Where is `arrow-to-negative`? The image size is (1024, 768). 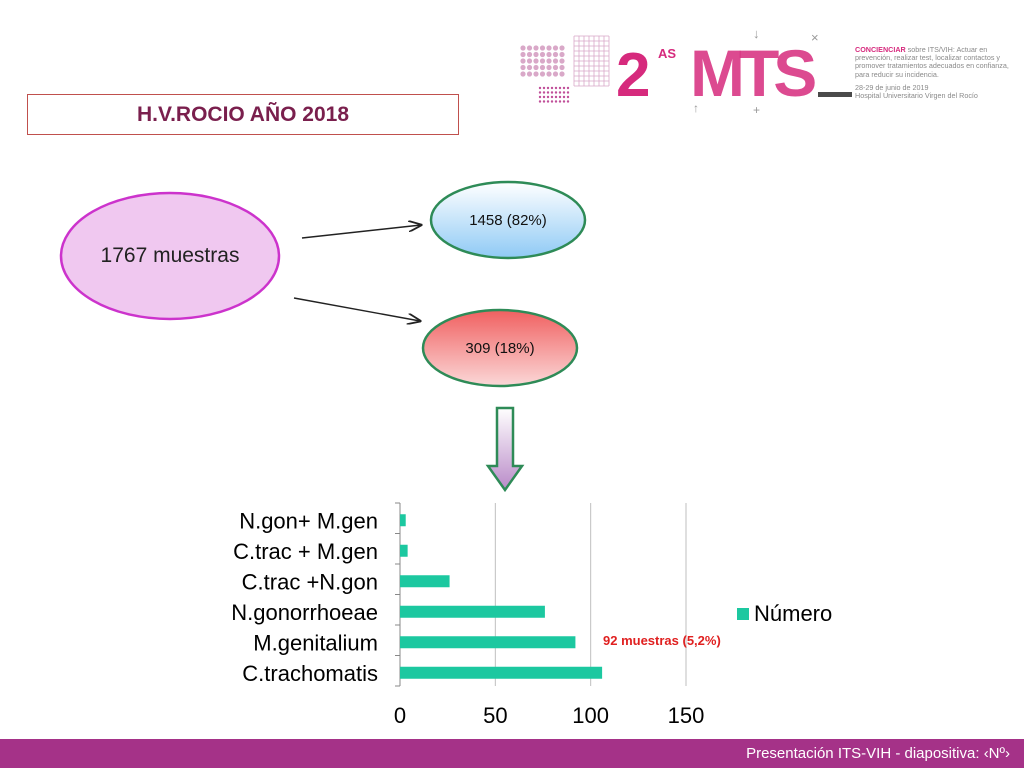 arrow-to-negative is located at coordinates (361, 232).